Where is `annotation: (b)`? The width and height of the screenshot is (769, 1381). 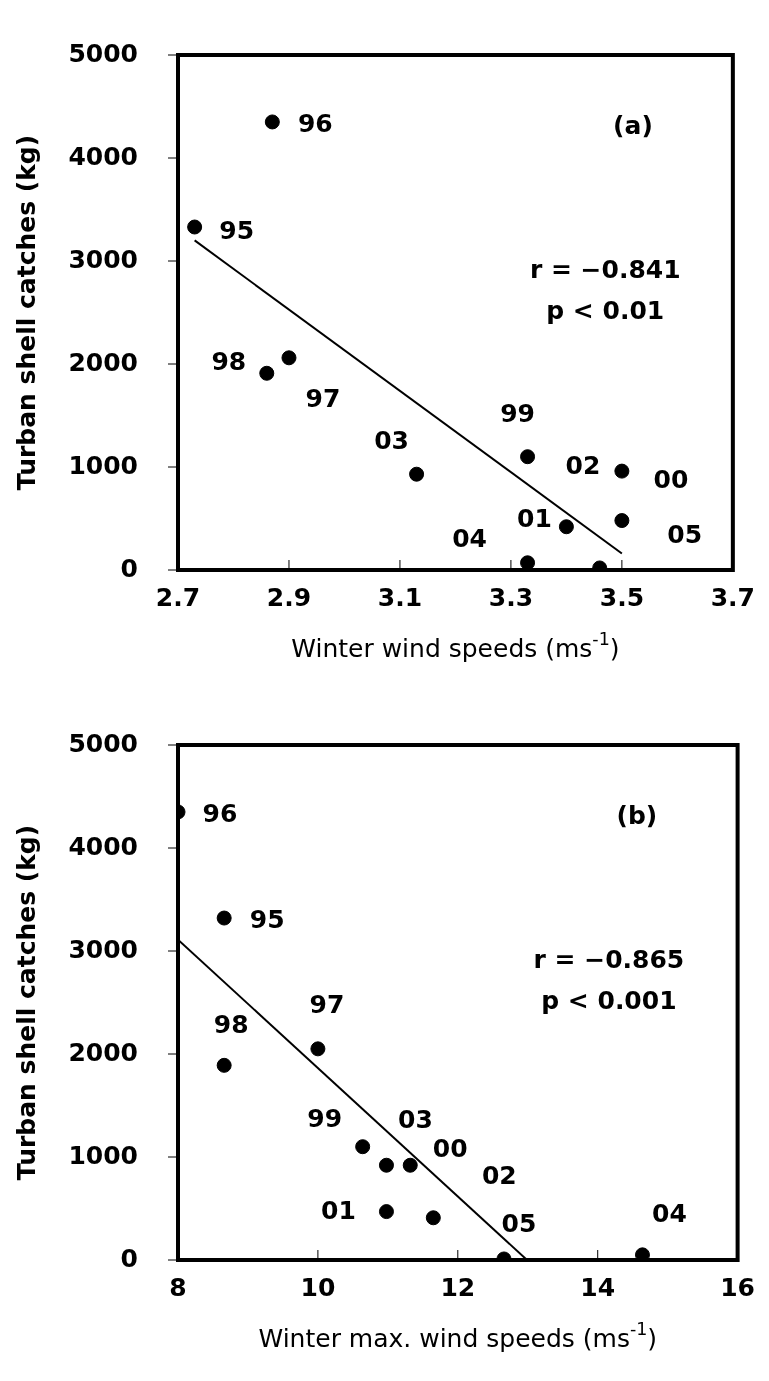
annotation: (b) is located at coordinates (637, 815).